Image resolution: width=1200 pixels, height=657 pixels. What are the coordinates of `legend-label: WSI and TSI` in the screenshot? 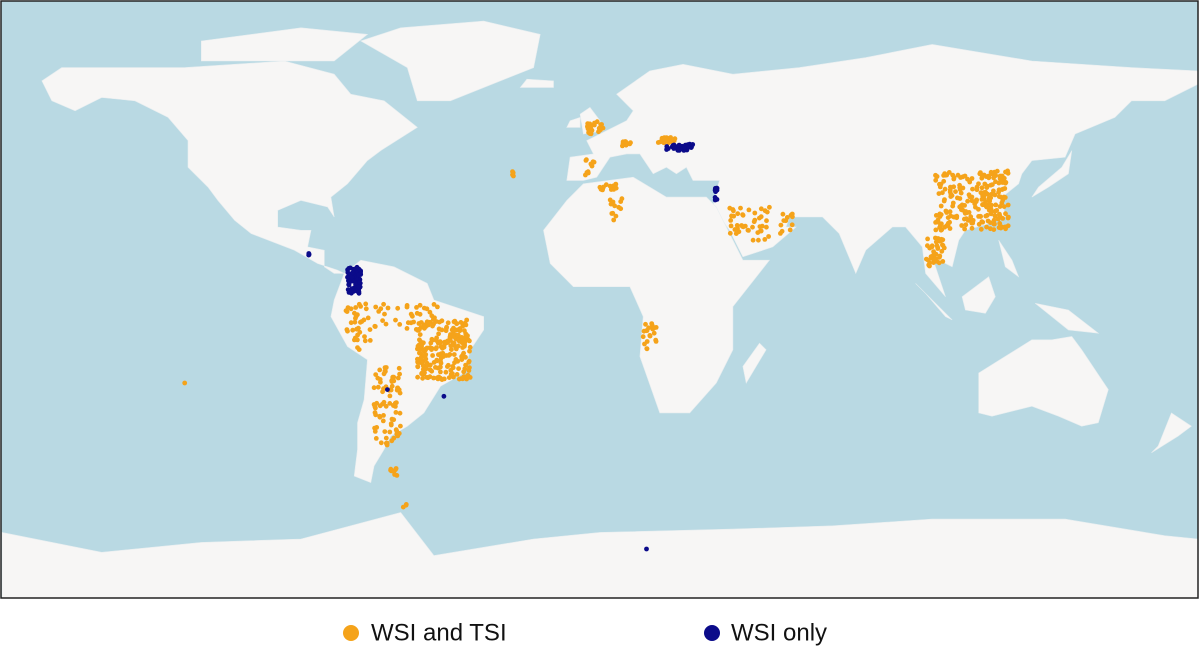 It's located at (439, 632).